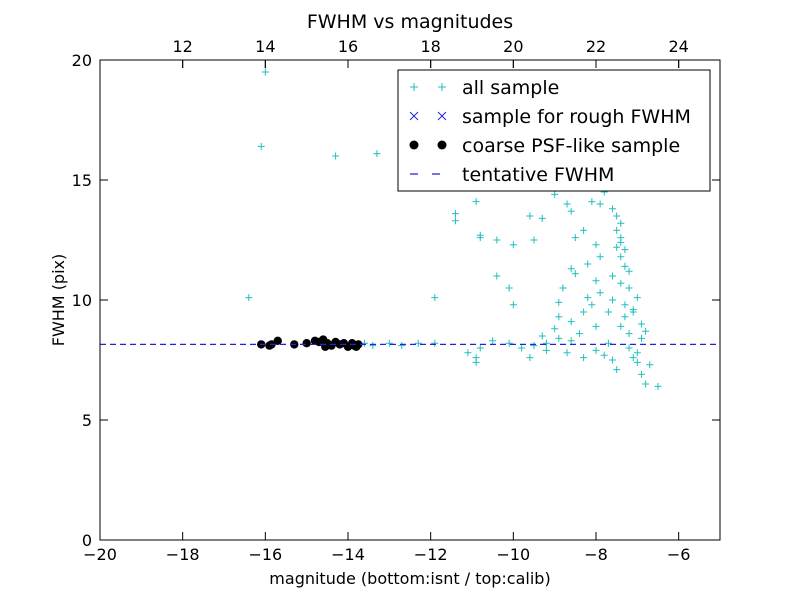  Describe the element at coordinates (348, 46) in the screenshot. I see `top-tick-label: 16` at that location.